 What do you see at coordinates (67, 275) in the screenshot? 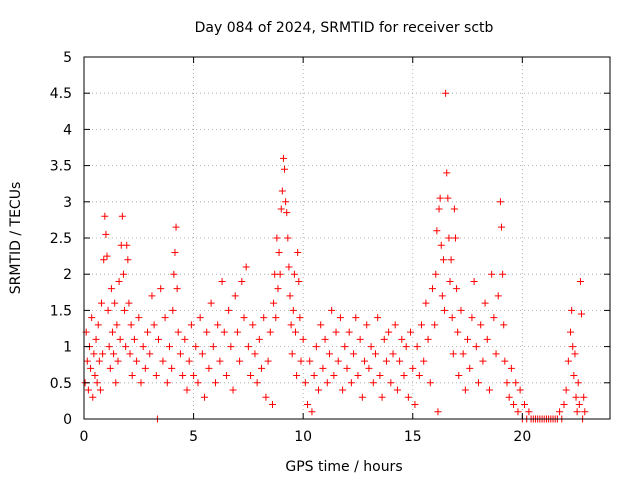
I see `y-tick-label: 2` at bounding box center [67, 275].